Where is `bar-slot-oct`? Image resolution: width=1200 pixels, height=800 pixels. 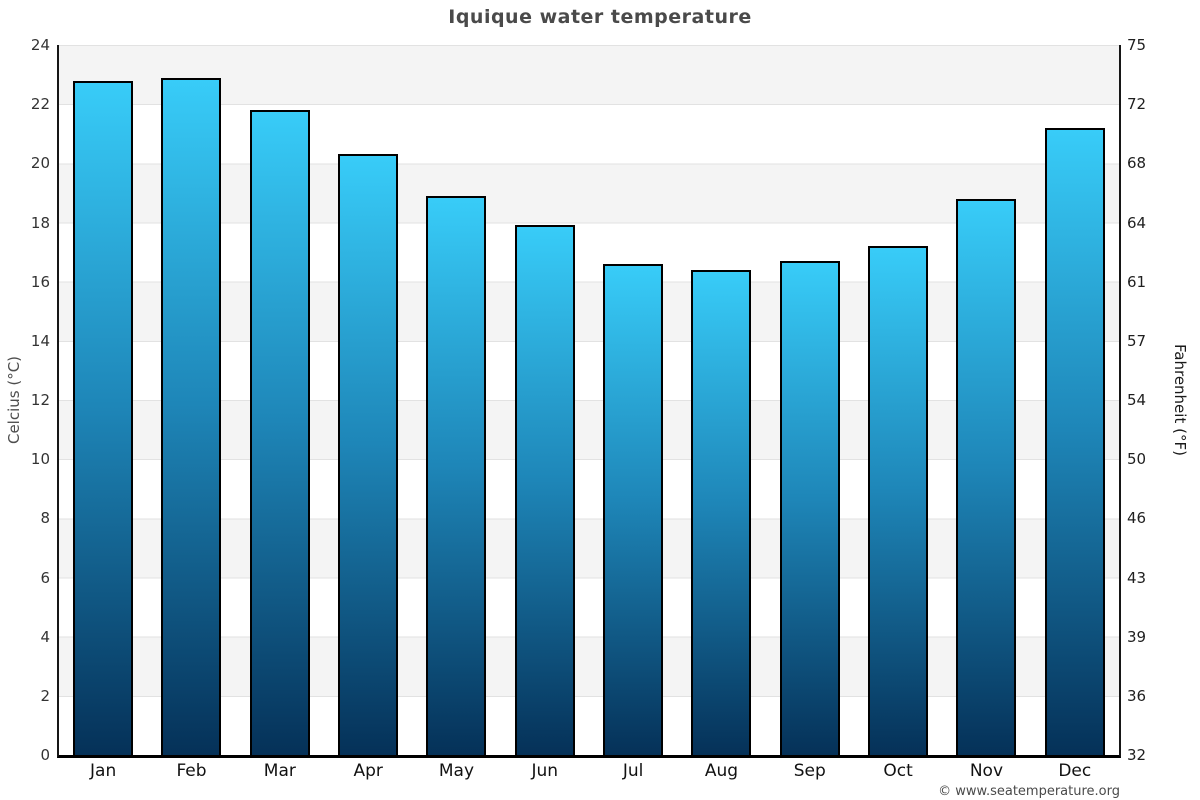 bar-slot-oct is located at coordinates (898, 400).